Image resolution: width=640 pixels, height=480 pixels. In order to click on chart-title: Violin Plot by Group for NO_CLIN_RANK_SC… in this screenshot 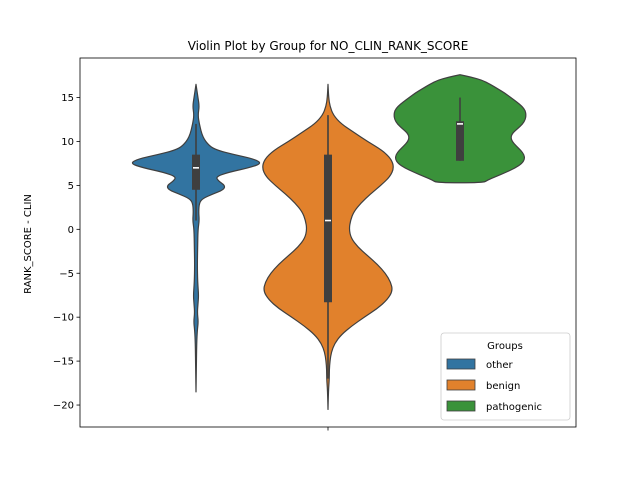, I will do `click(328, 46)`.